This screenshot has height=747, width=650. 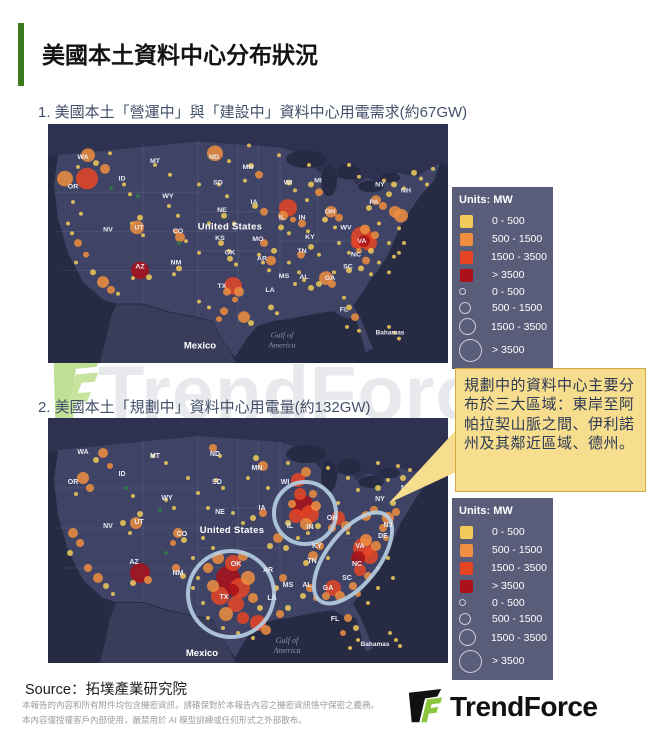 What do you see at coordinates (164, 720) in the screenshot?
I see `disclaimer-line-2: 本內容僅授權客戶內部使用，嚴禁用於 AI 模型訓練或任何形式之外部散布。` at bounding box center [164, 720].